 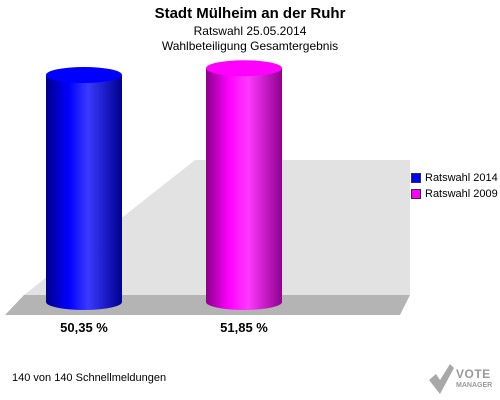 I want to click on legend-item: Ratswahl 2014, so click(x=454, y=178).